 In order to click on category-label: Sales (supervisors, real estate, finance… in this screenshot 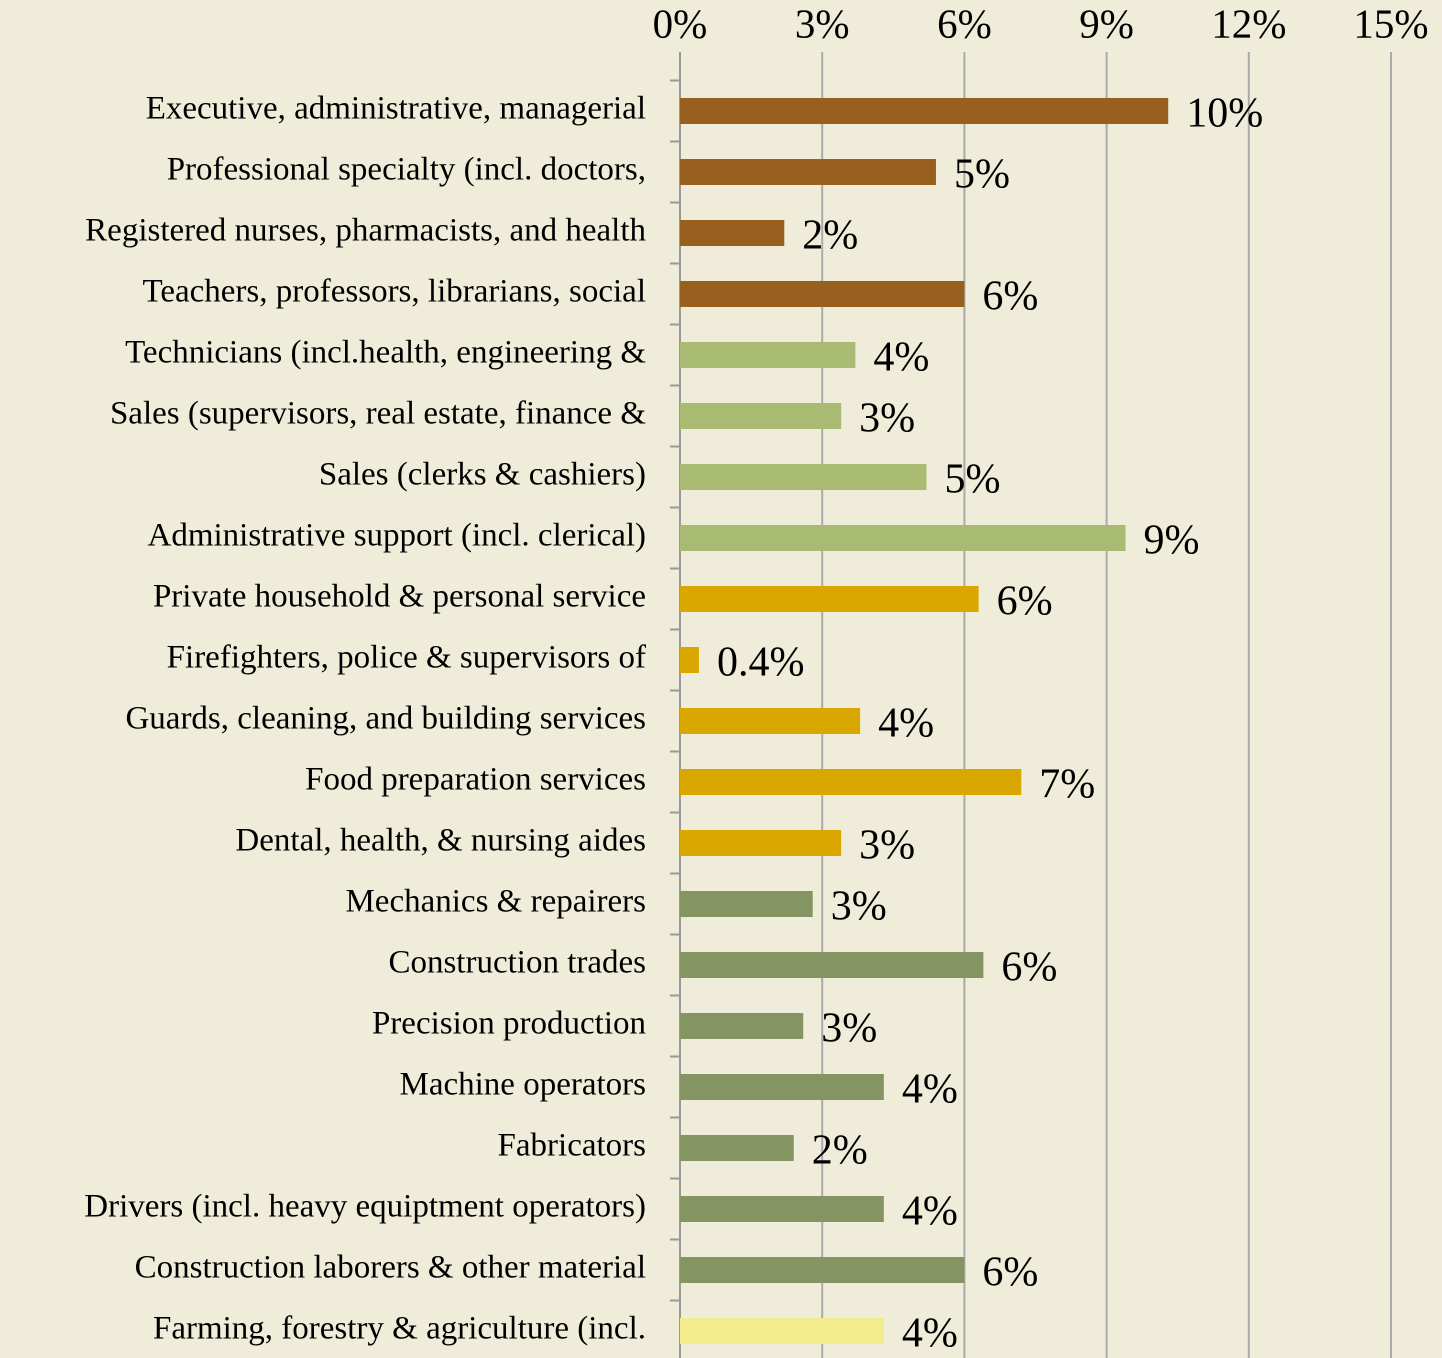, I will do `click(378, 414)`.